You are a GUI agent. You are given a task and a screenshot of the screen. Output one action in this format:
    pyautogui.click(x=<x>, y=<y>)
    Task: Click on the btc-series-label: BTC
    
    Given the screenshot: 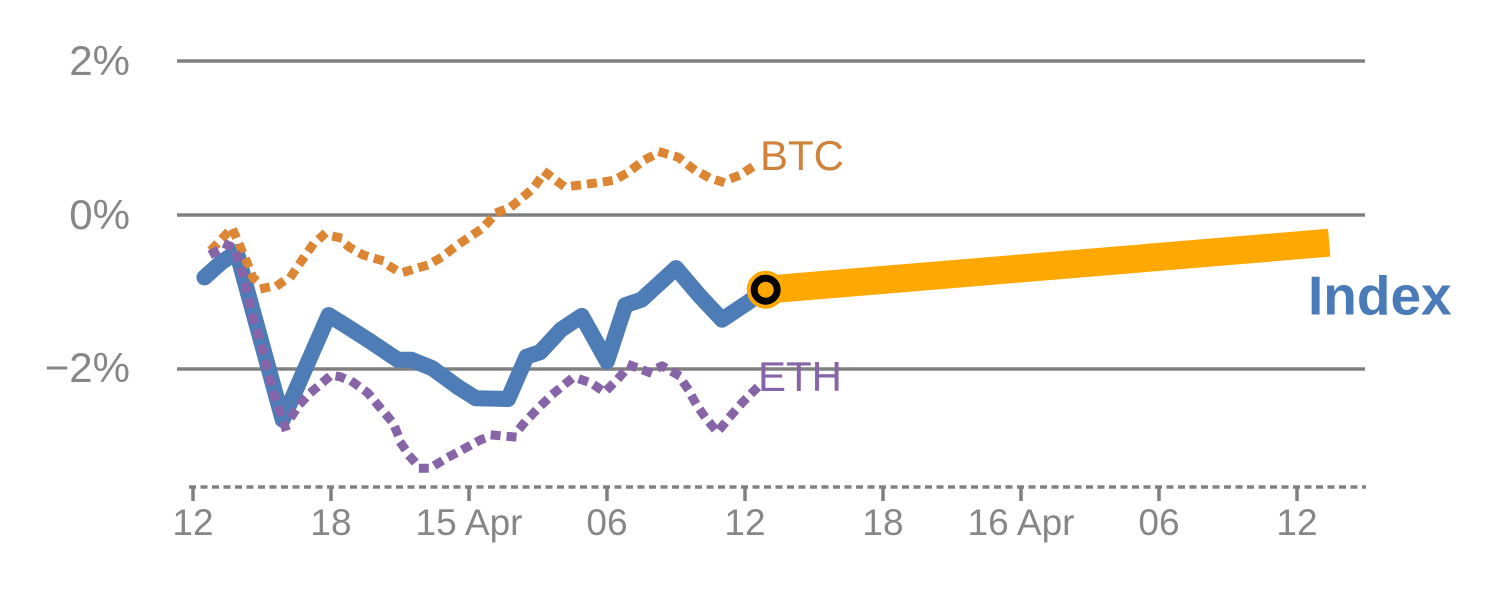 What is the action you would take?
    pyautogui.click(x=802, y=155)
    